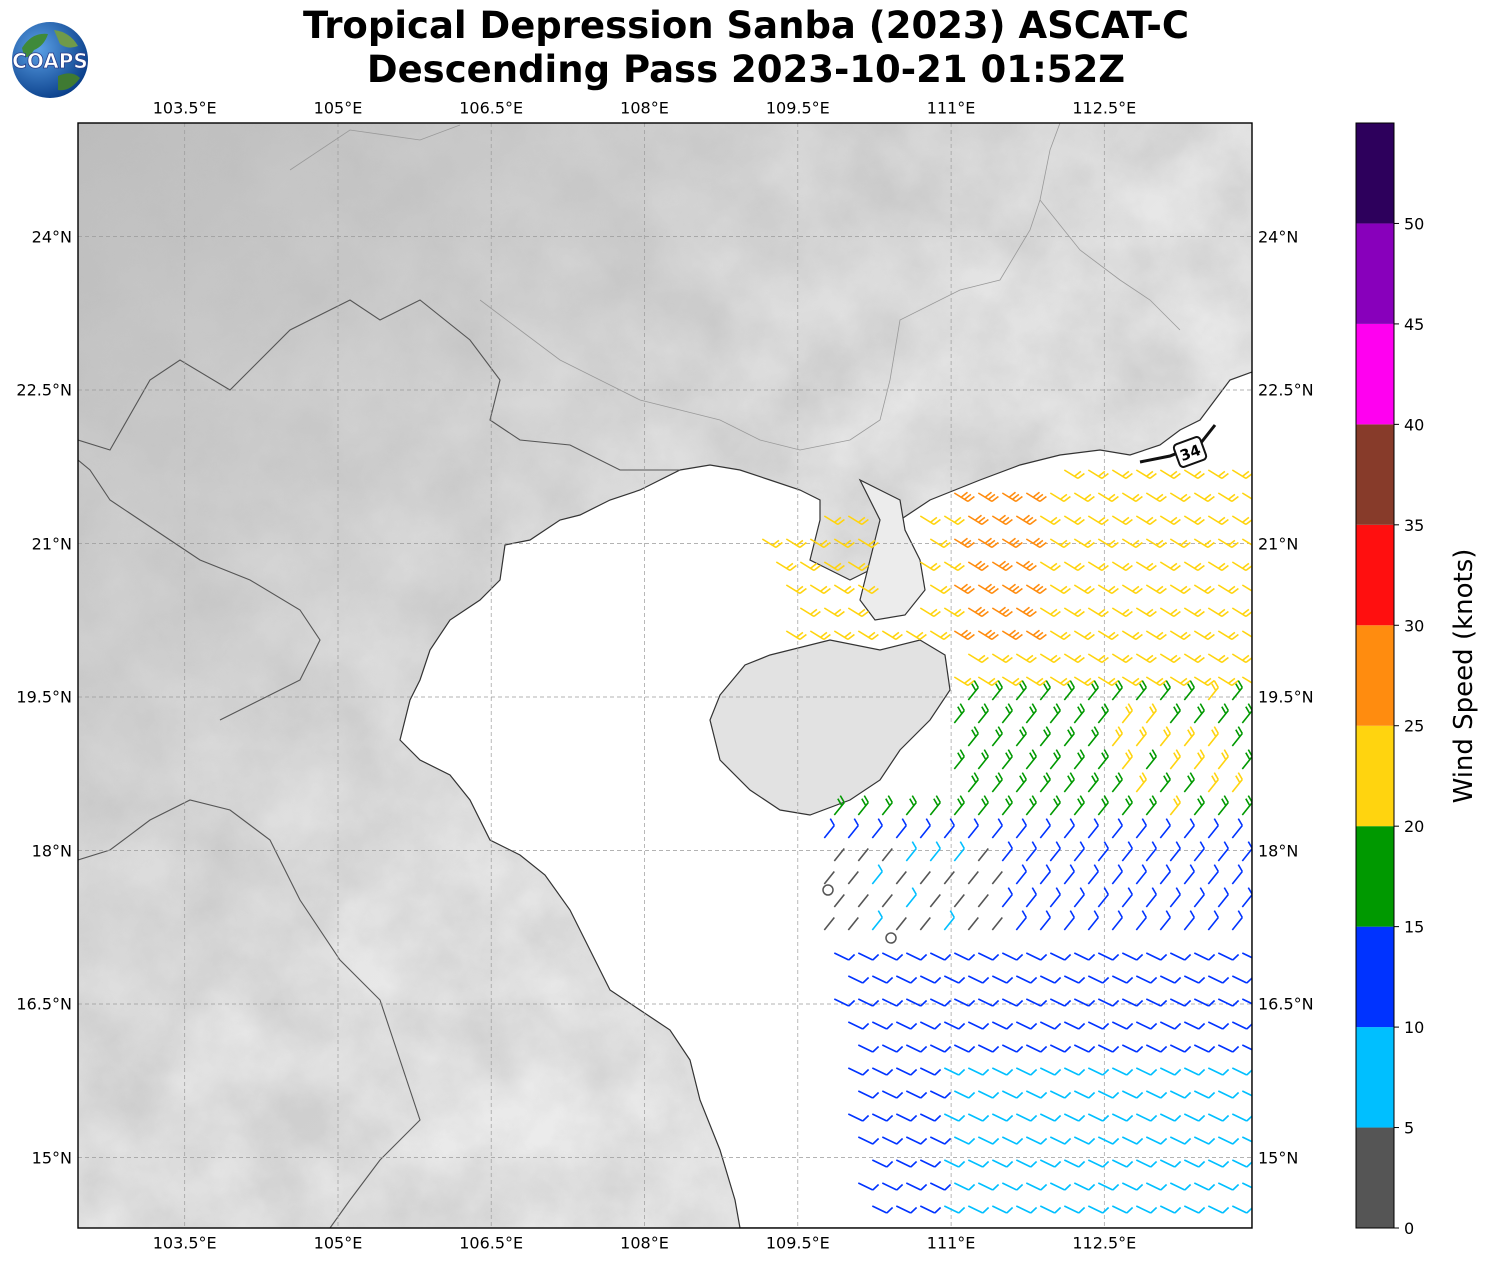 The image size is (1492, 1264). What do you see at coordinates (1414, 223) in the screenshot?
I see `colorbar-tick-label: 50` at bounding box center [1414, 223].